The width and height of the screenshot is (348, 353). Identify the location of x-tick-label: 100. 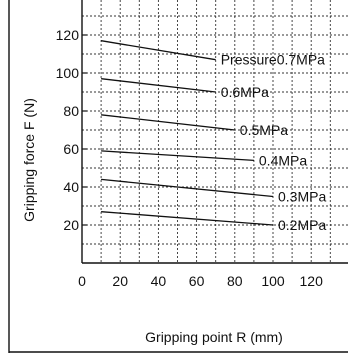
(273, 281).